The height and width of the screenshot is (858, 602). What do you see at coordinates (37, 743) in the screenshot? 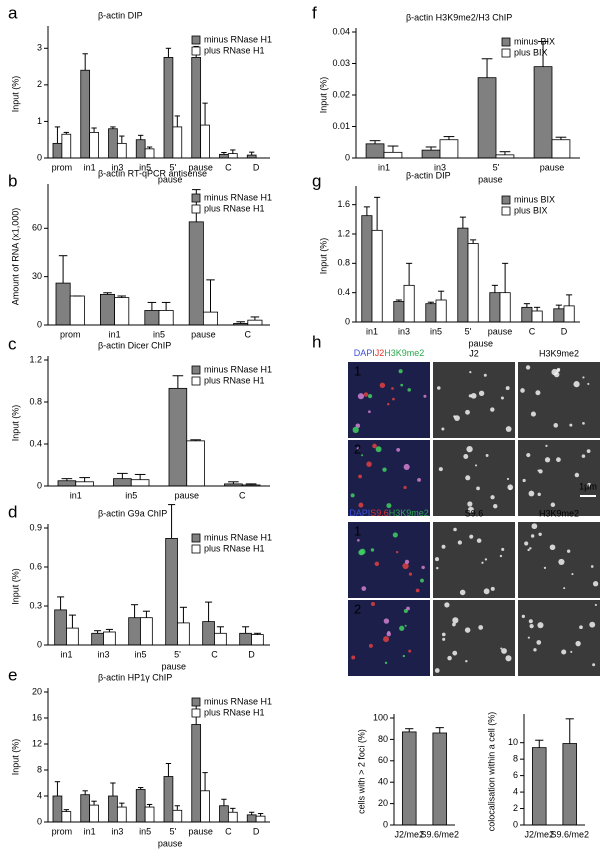
I see `y-tick-label: 12` at bounding box center [37, 743].